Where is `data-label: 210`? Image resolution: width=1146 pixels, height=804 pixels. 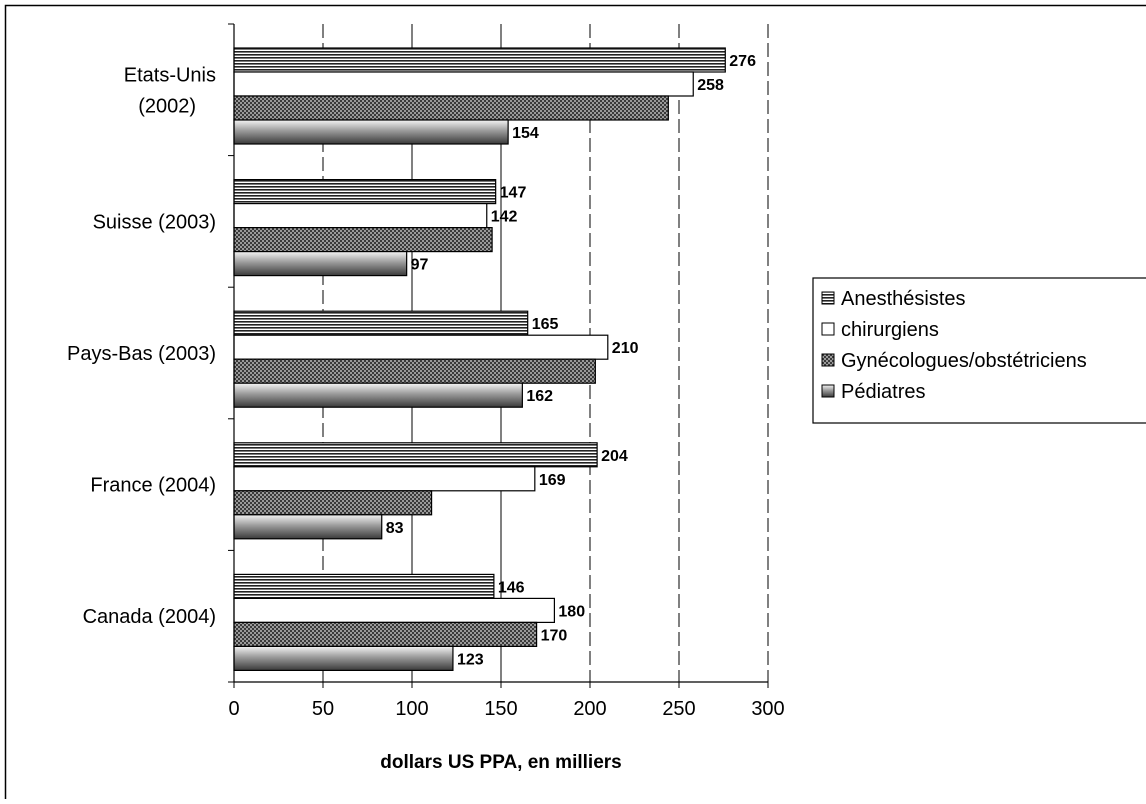 data-label: 210 is located at coordinates (625, 348).